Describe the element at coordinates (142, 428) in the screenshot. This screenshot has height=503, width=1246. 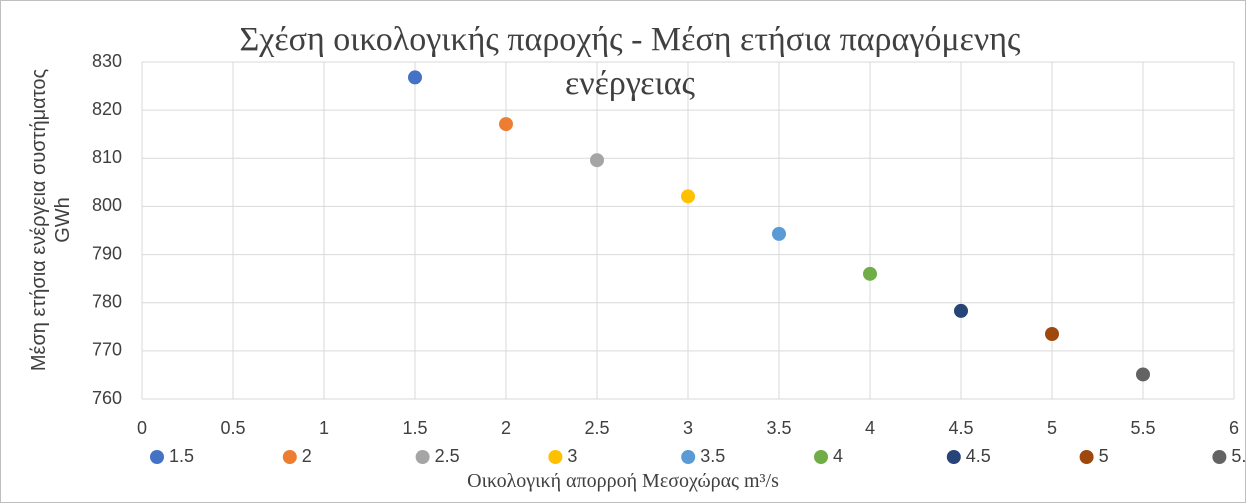
I see `x-tick-label: 0` at that location.